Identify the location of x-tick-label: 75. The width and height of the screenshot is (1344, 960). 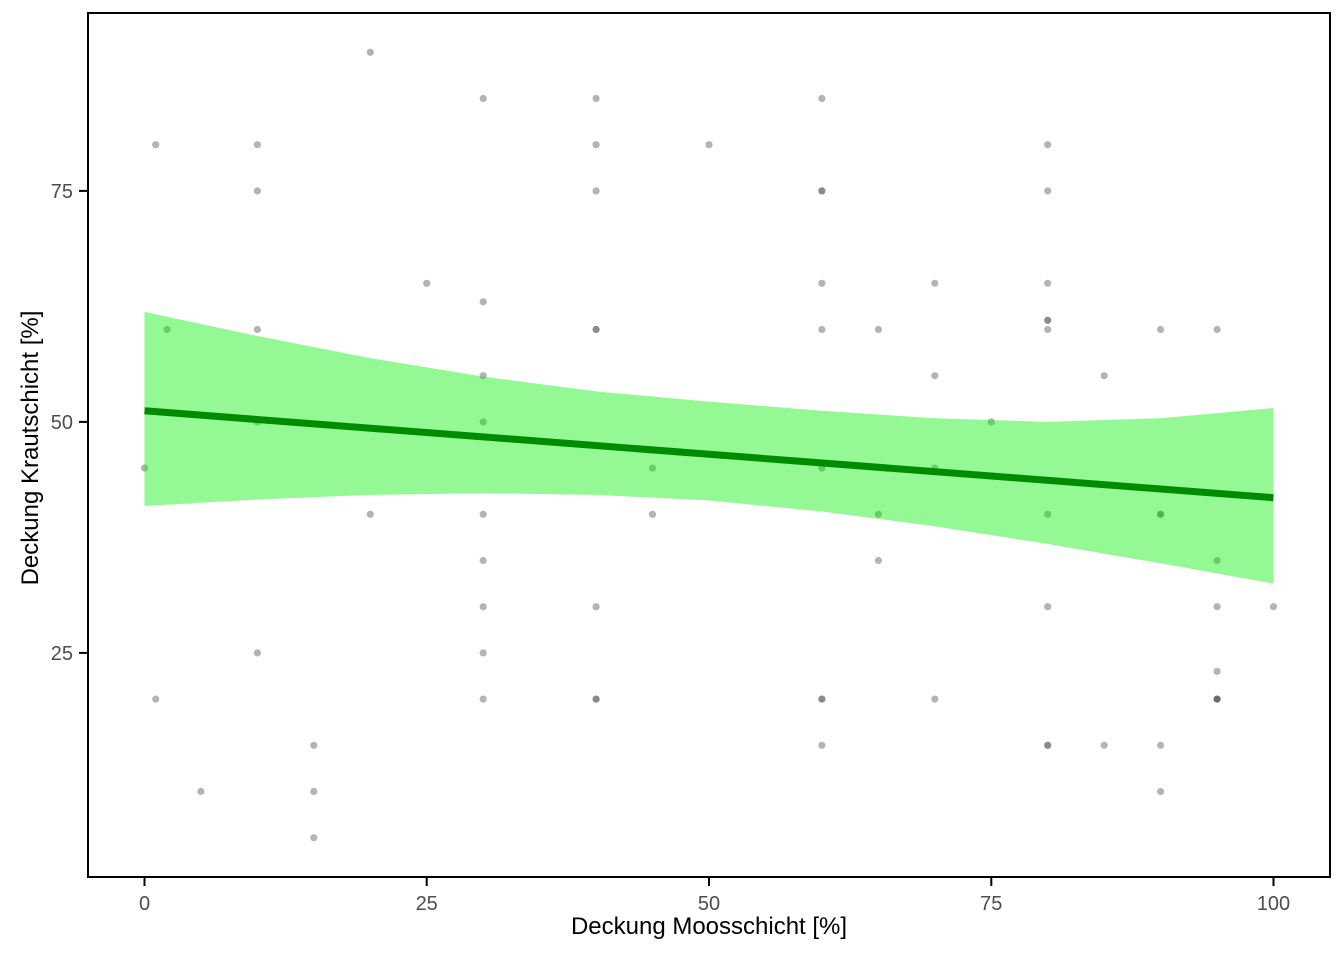
(991, 904).